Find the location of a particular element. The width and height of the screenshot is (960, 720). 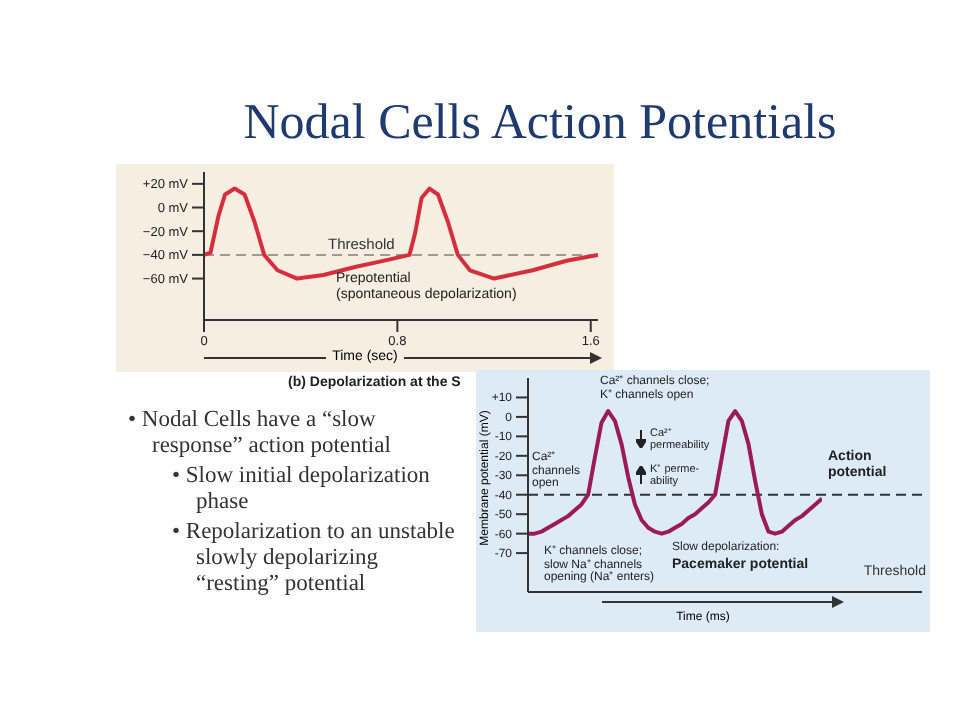

text: • Nodal Cells have a “slow response” action potential is located at coordinates (259, 433).